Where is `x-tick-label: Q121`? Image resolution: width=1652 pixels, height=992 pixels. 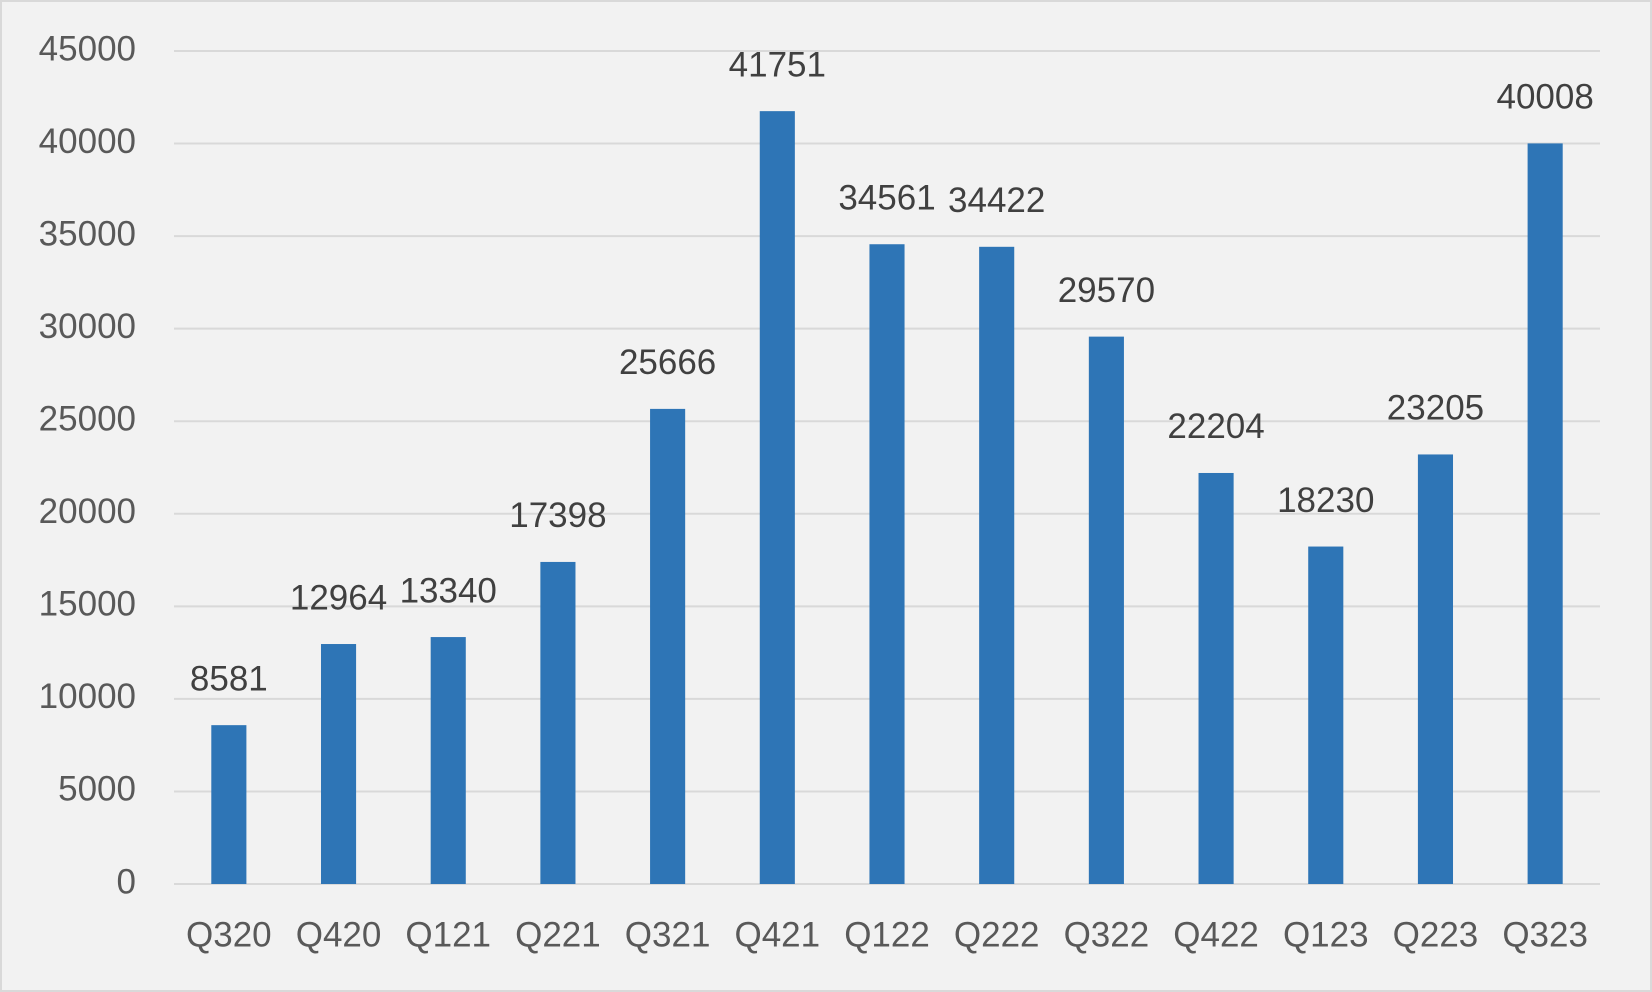 x-tick-label: Q121 is located at coordinates (448, 934).